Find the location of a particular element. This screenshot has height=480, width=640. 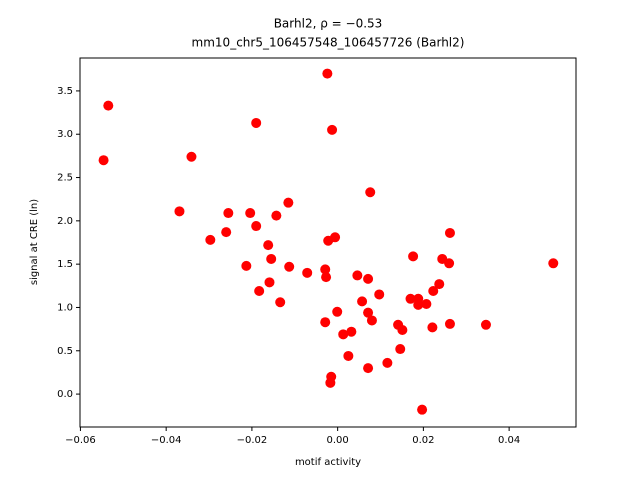

x-tick-label: 0.00 is located at coordinates (338, 440).